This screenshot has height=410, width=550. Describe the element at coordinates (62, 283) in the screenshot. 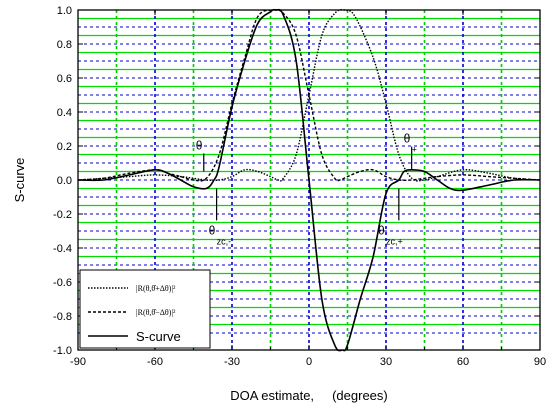

I see `y-tick-label: -0.6` at that location.